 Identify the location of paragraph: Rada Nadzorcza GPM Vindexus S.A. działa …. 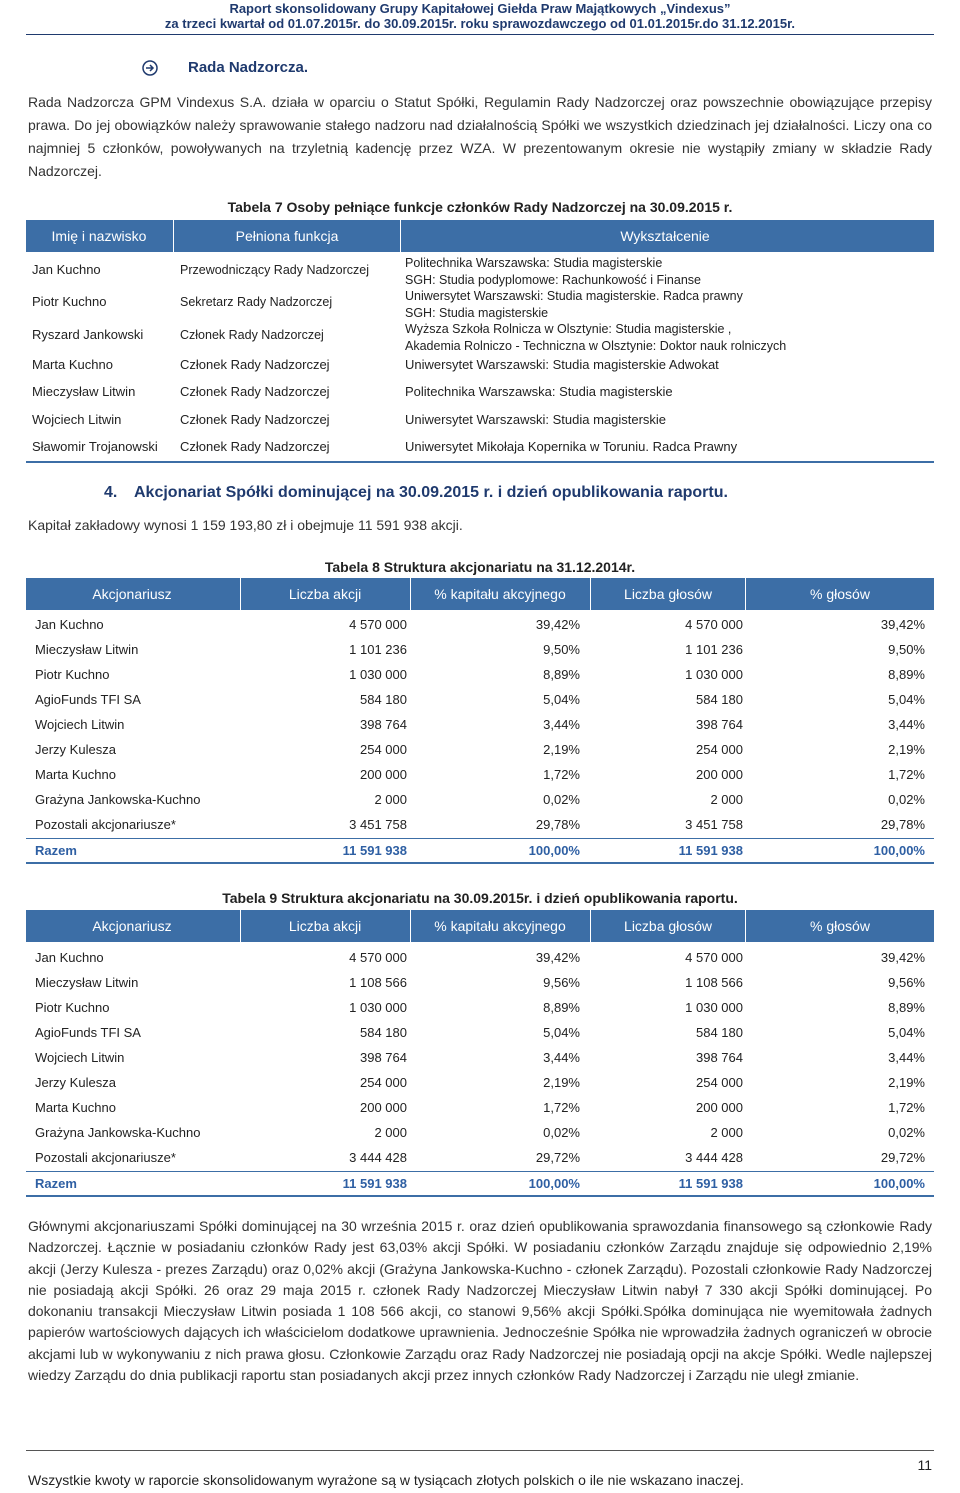
(480, 136).